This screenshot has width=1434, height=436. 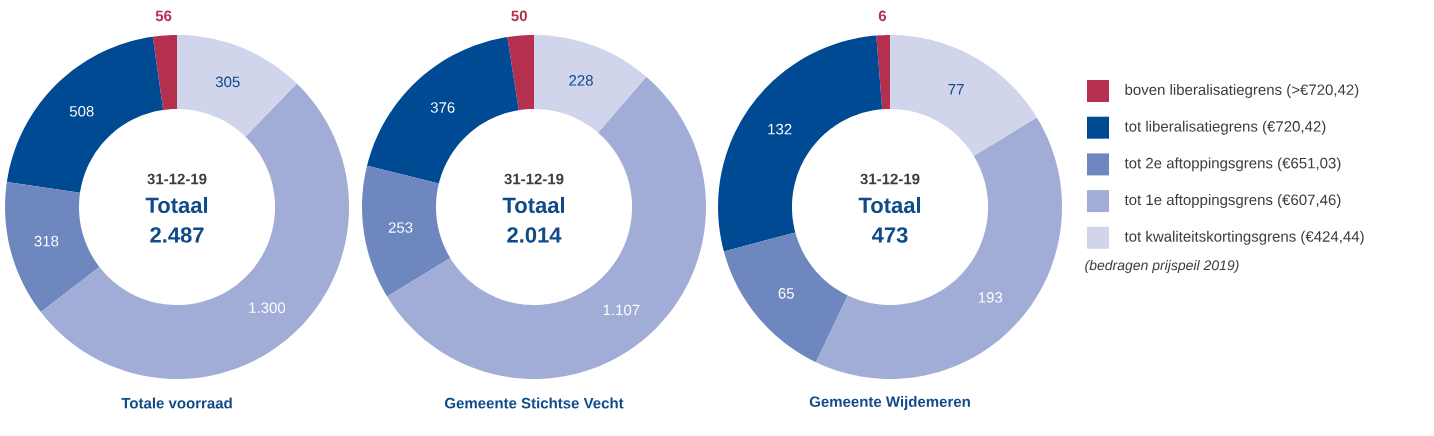 I want to click on text: Gemeente Stichtse Vecht, so click(x=534, y=403).